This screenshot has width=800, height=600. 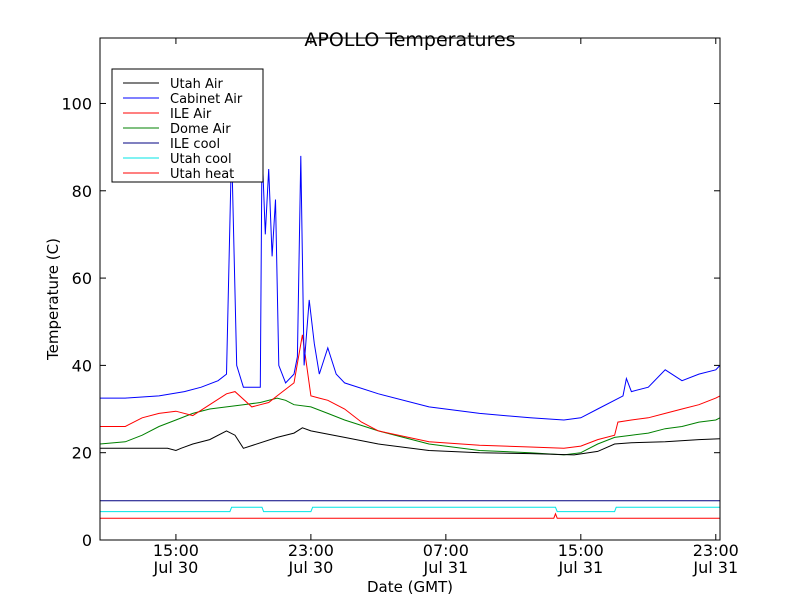 I want to click on y-tick-label: 40, so click(x=82, y=365).